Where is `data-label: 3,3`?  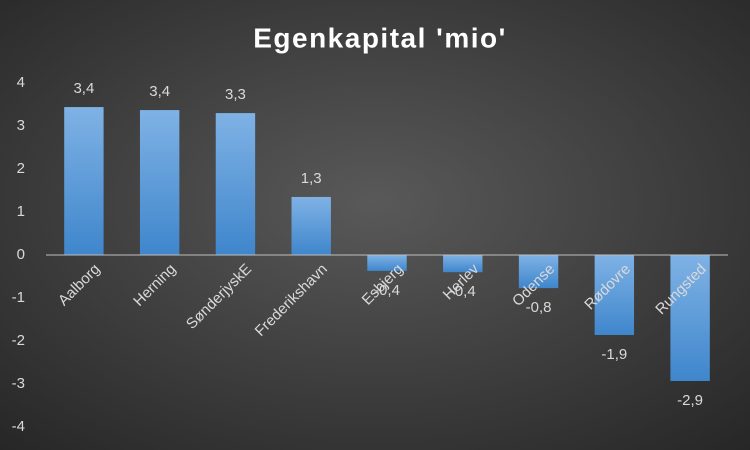 data-label: 3,3 is located at coordinates (235, 94).